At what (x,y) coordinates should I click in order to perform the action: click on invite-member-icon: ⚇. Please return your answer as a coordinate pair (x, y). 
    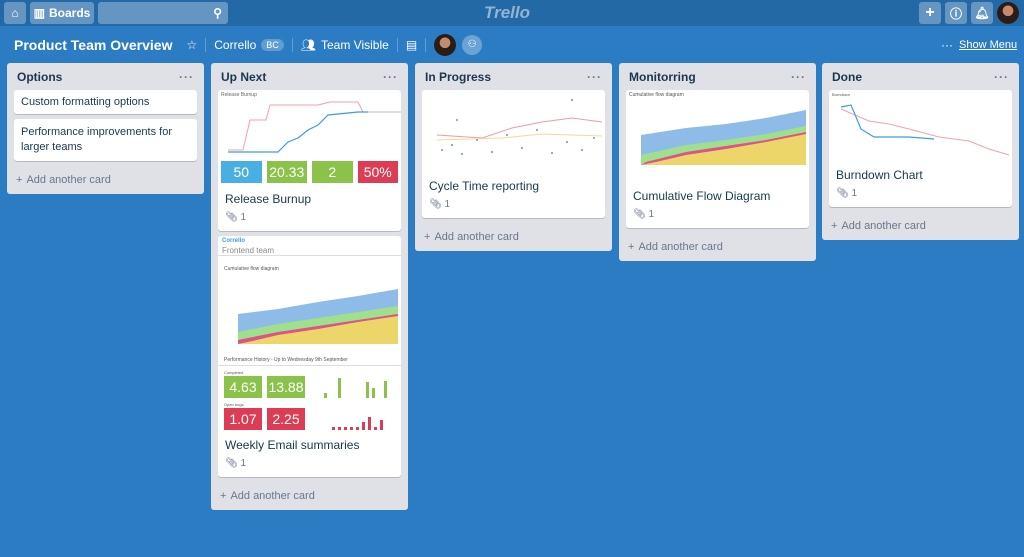
    Looking at the image, I should click on (472, 45).